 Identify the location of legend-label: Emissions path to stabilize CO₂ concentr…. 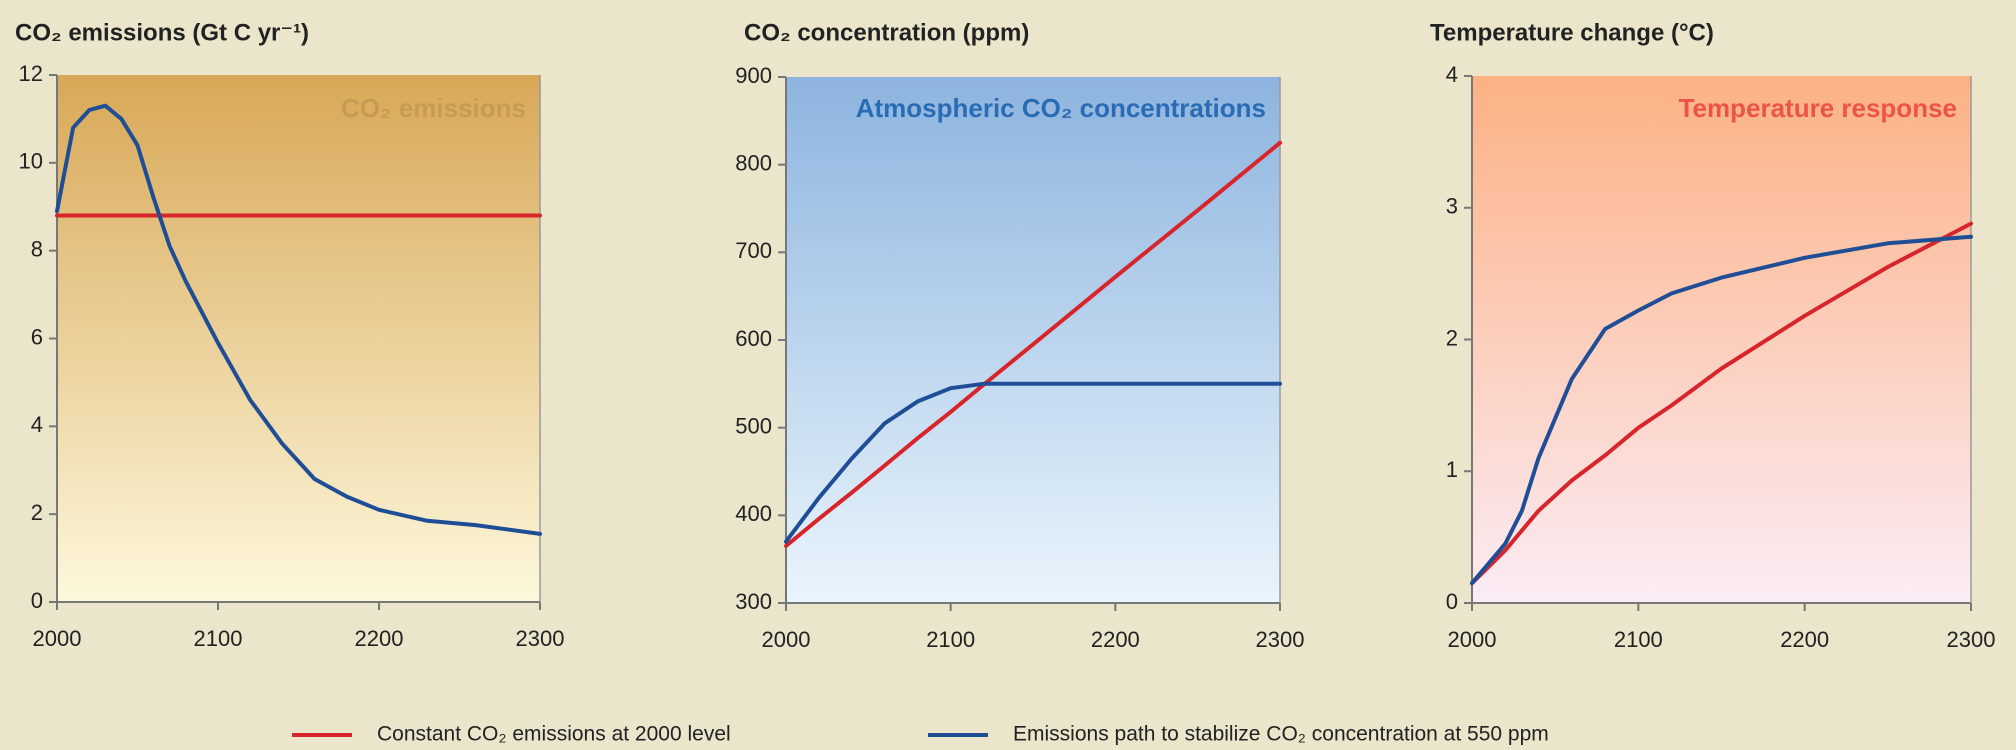
(1281, 734).